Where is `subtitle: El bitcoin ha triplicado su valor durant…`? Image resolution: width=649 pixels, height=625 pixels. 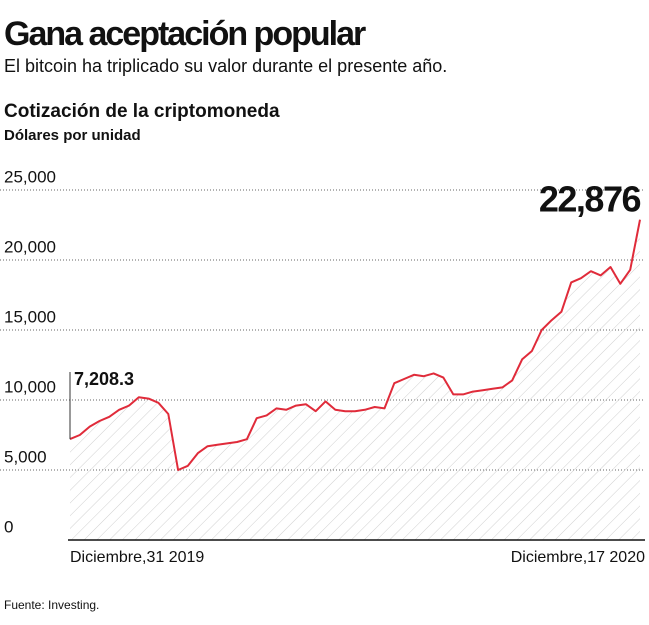
subtitle: El bitcoin ha triplicado su valor durant… is located at coordinates (225, 66).